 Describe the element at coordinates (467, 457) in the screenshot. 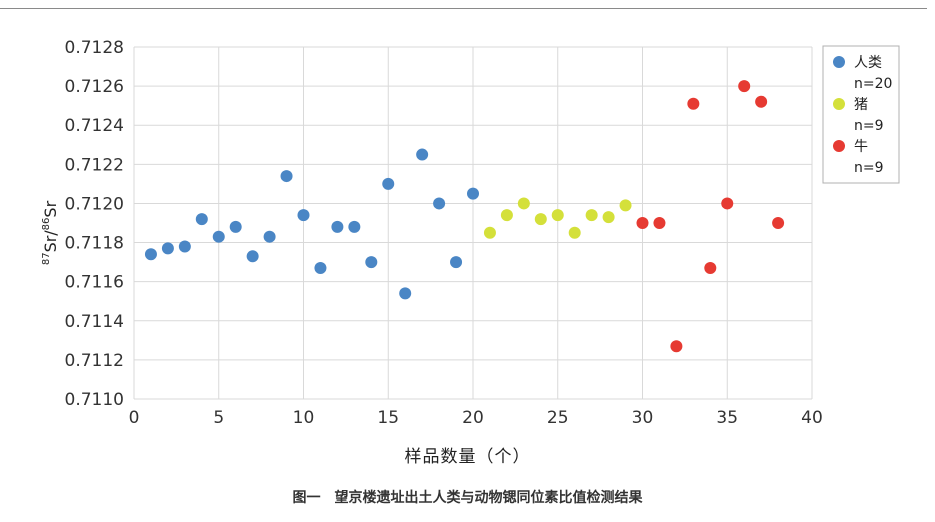

I see `x-axis-label: 样品数量（个）` at that location.